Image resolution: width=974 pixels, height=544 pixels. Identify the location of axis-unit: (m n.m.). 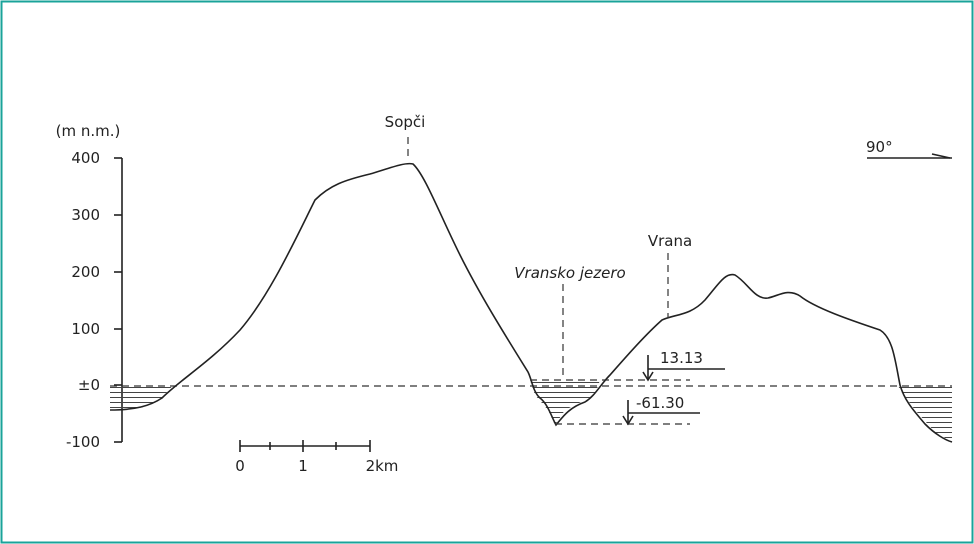
(88, 131).